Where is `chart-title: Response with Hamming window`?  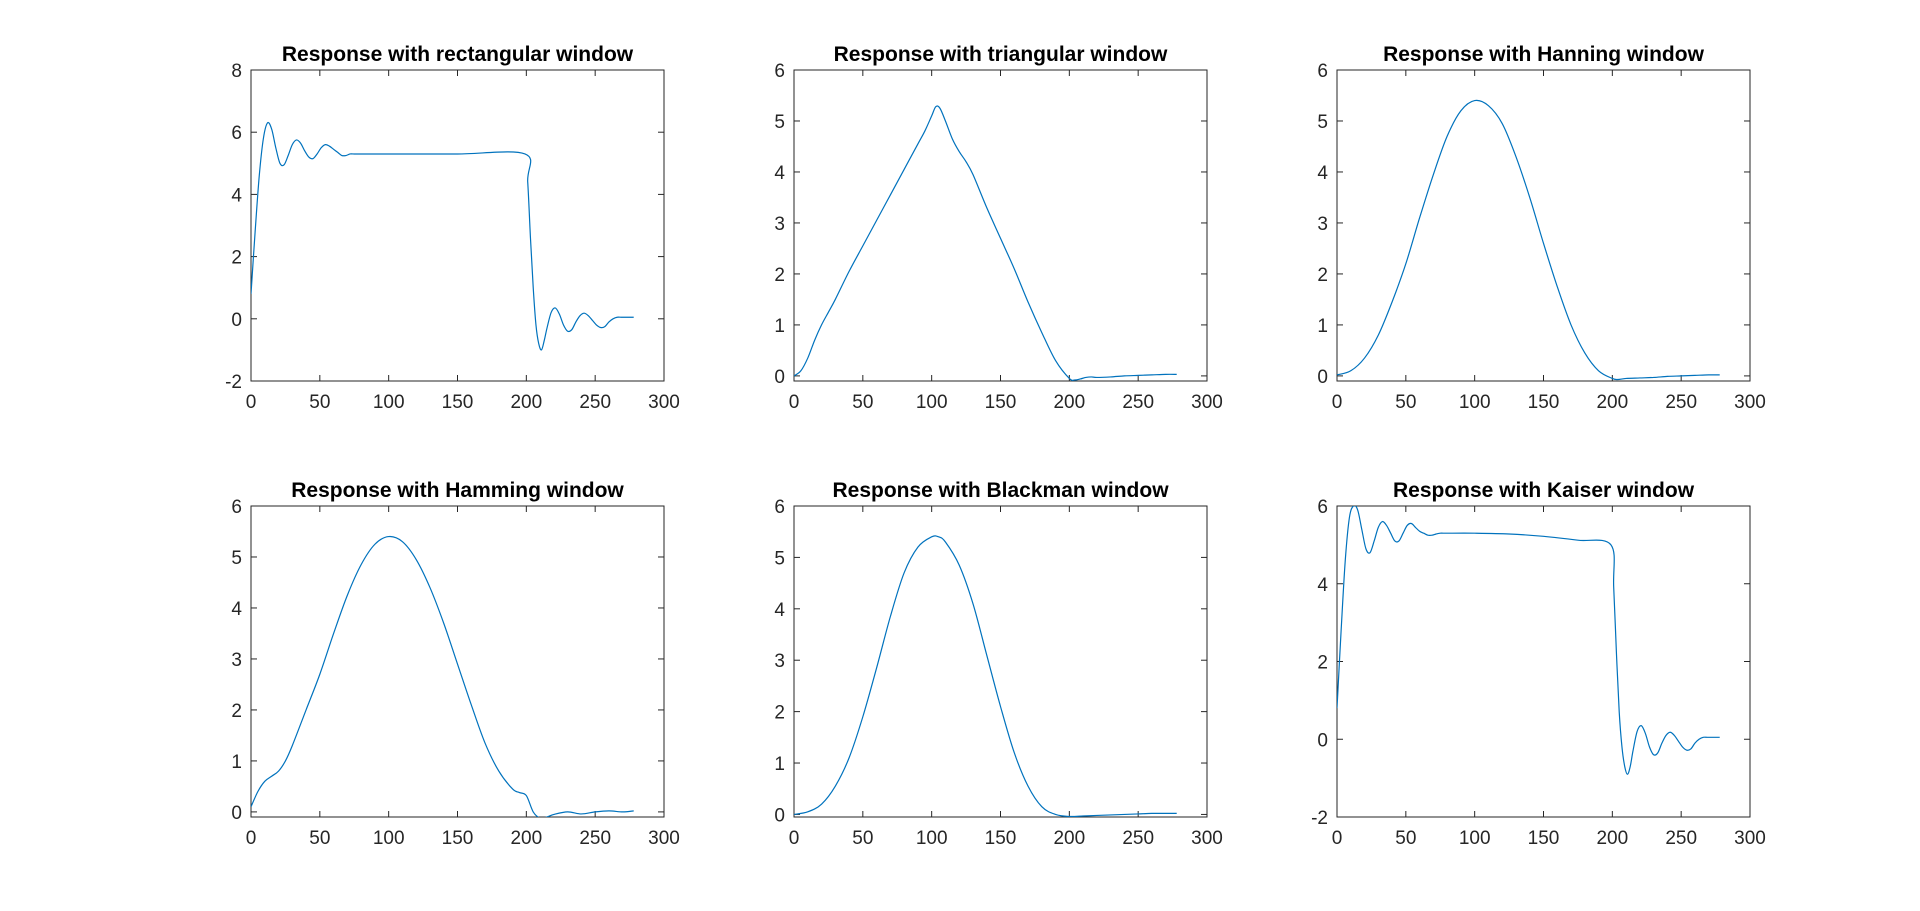
chart-title: Response with Hamming window is located at coordinates (457, 490).